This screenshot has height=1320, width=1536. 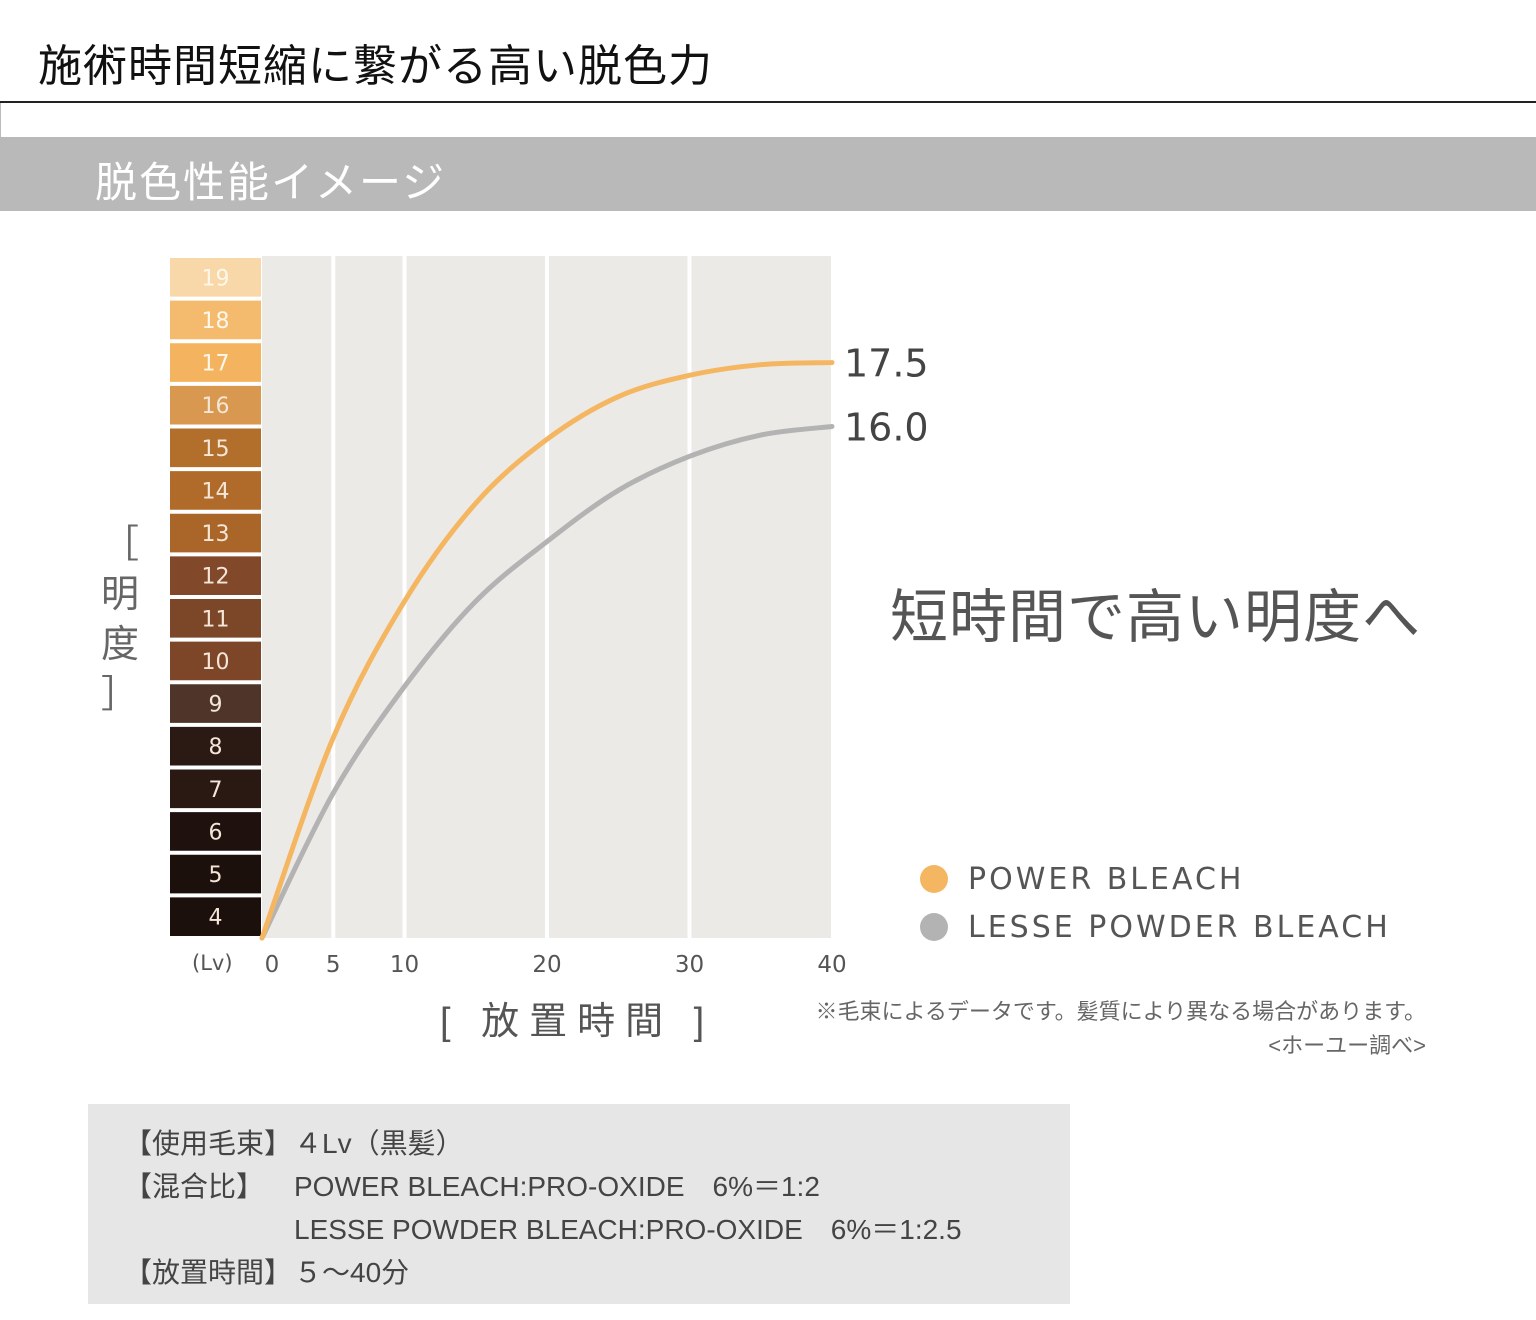 I want to click on left-divider, so click(x=0, y=120).